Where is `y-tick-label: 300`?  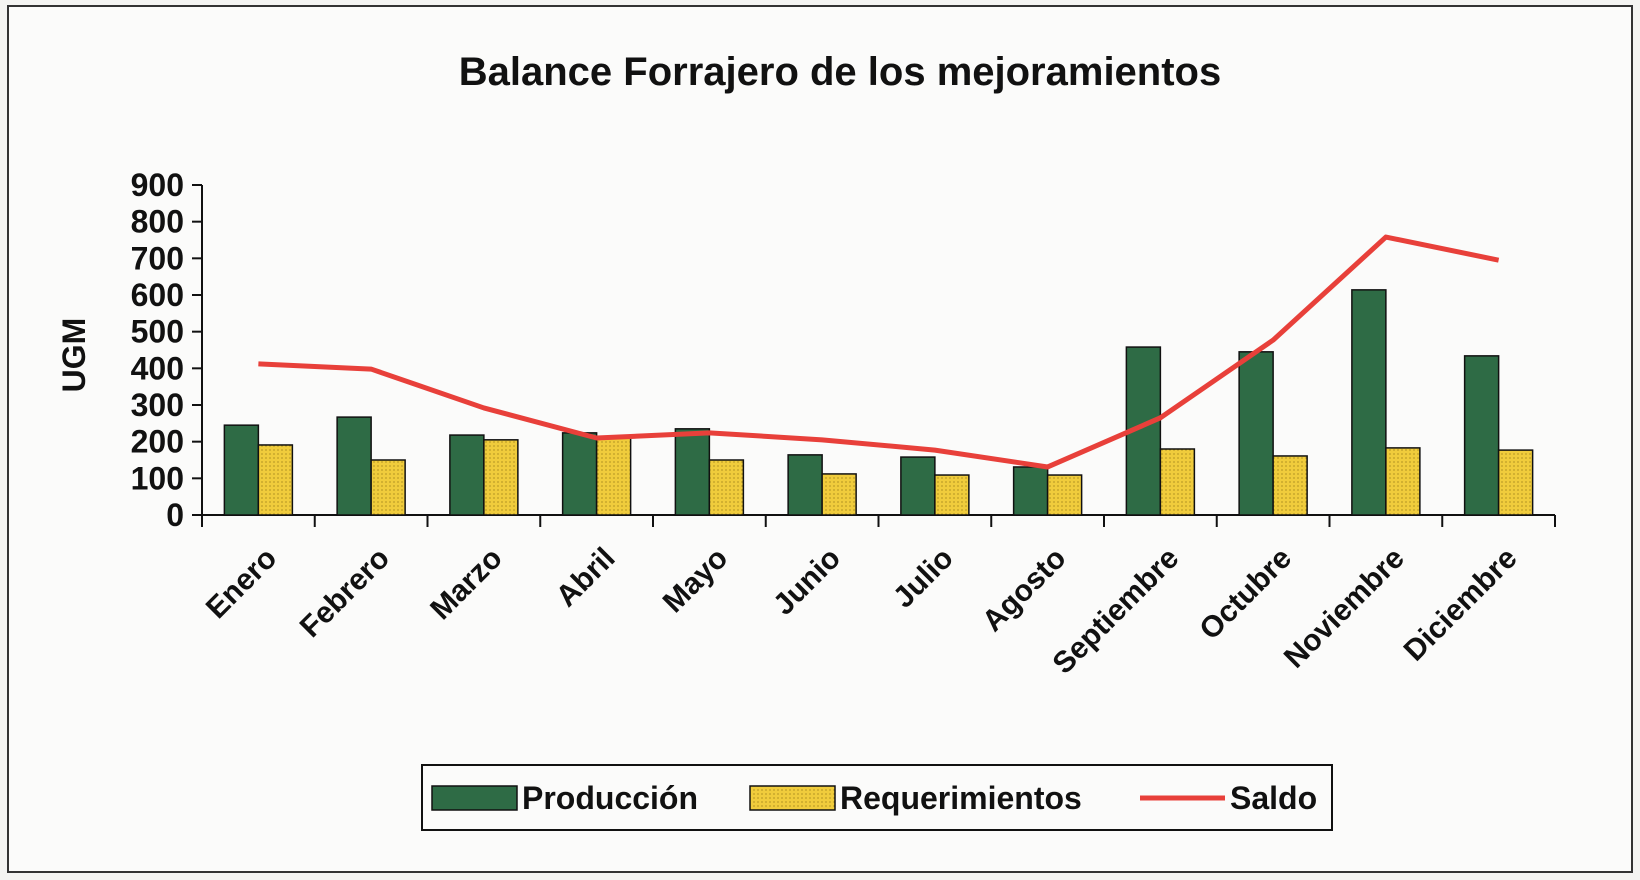
y-tick-label: 300 is located at coordinates (157, 405).